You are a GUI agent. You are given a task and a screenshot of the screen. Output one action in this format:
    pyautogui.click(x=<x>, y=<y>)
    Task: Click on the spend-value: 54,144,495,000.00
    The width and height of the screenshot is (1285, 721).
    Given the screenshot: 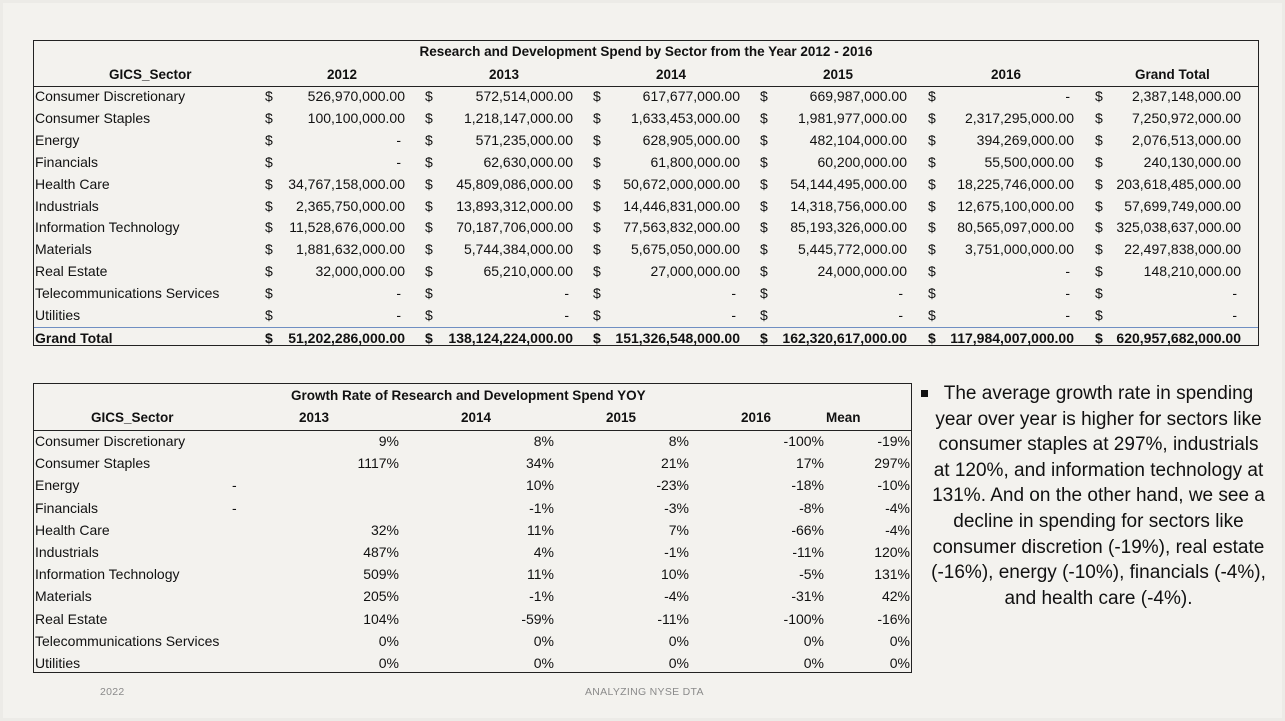 What is the action you would take?
    pyautogui.click(x=848, y=183)
    